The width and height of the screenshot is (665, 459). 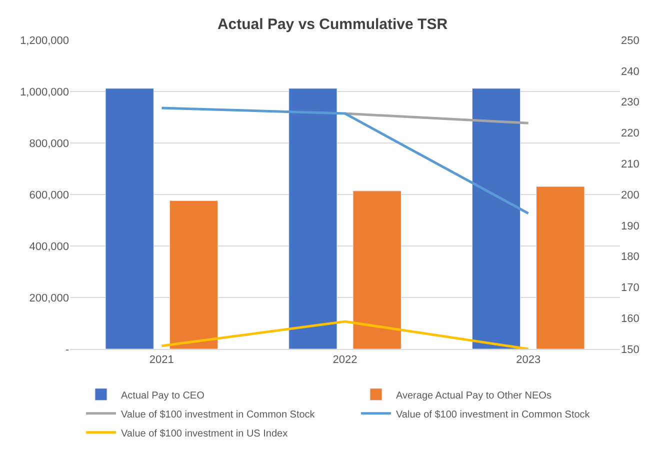 What do you see at coordinates (49, 195) in the screenshot?
I see `y-tick-label: 600,000` at bounding box center [49, 195].